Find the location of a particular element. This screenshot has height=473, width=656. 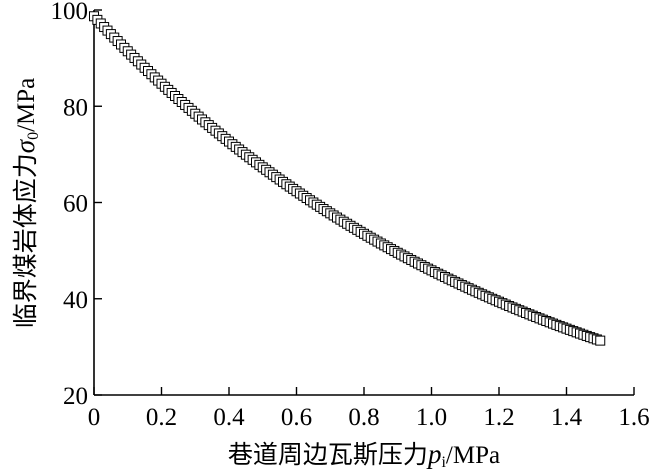

x-axis-symbol: p is located at coordinates (434, 454).